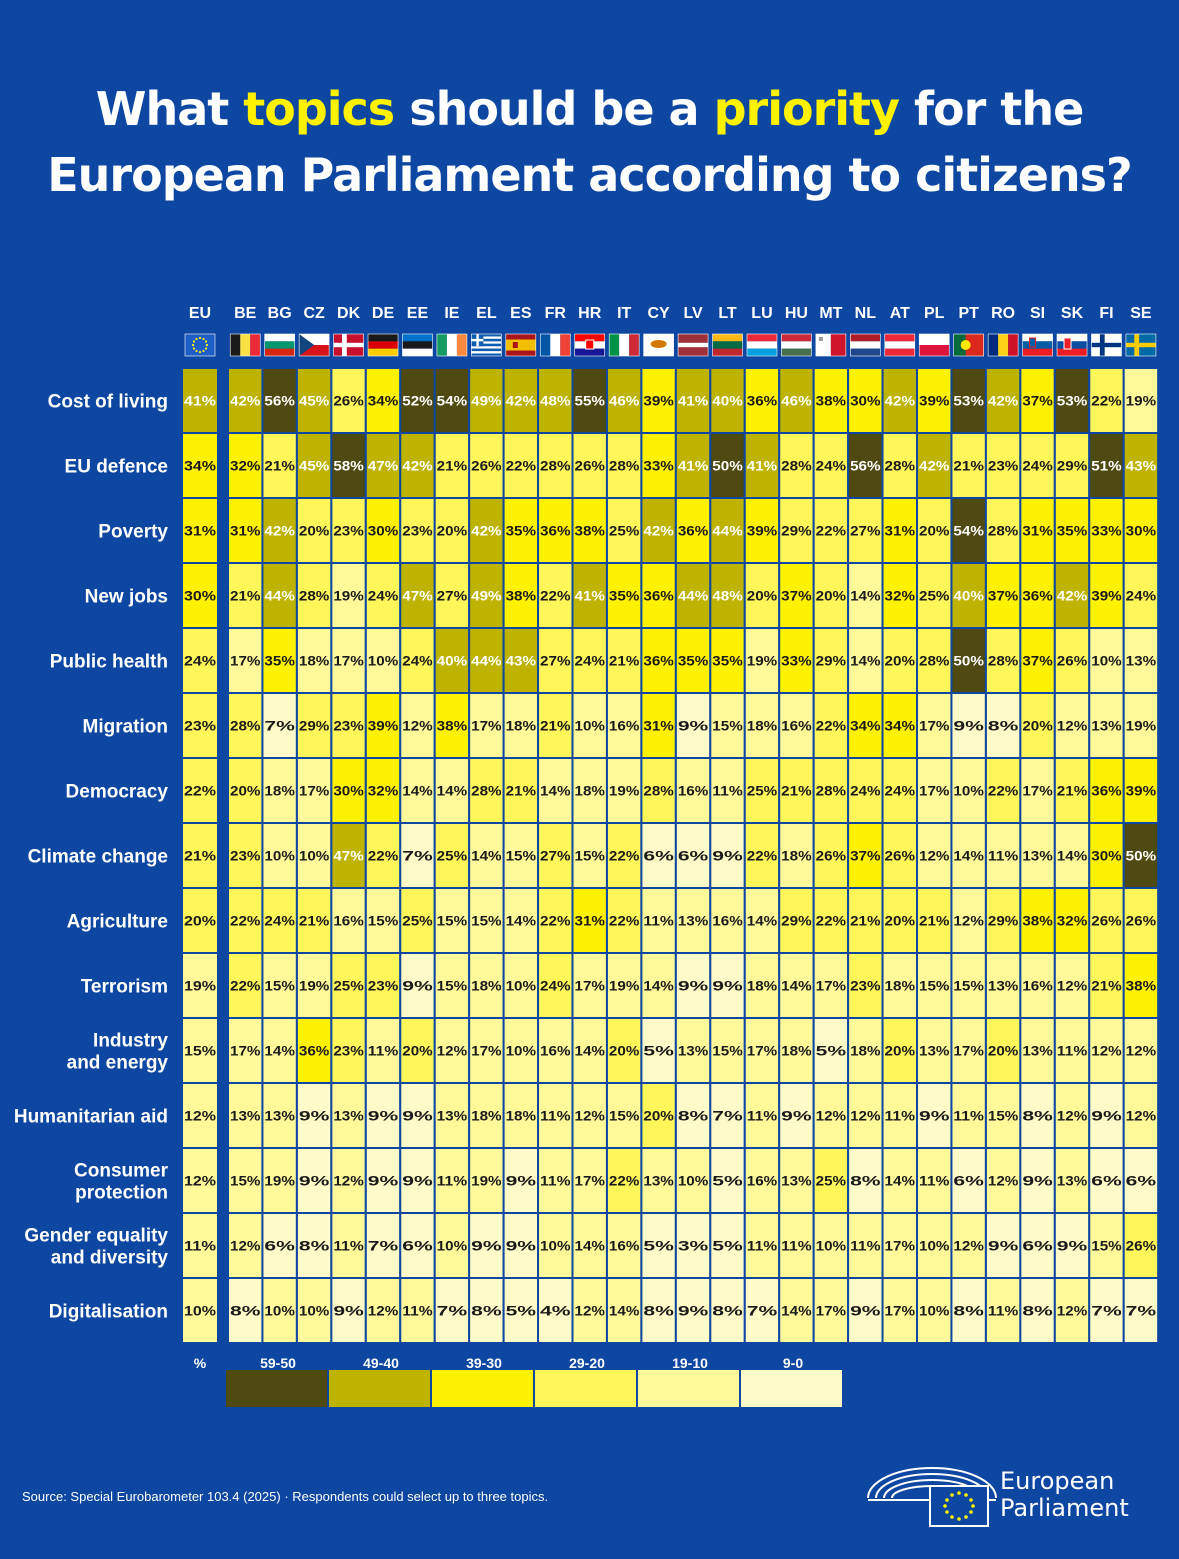 This screenshot has height=1559, width=1179. What do you see at coordinates (796, 531) in the screenshot?
I see `cell-value: 29%` at bounding box center [796, 531].